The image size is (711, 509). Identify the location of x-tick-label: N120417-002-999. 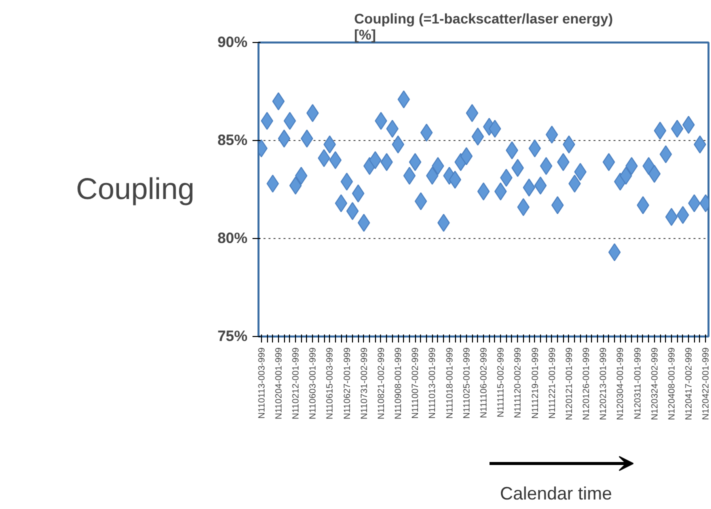
(689, 383).